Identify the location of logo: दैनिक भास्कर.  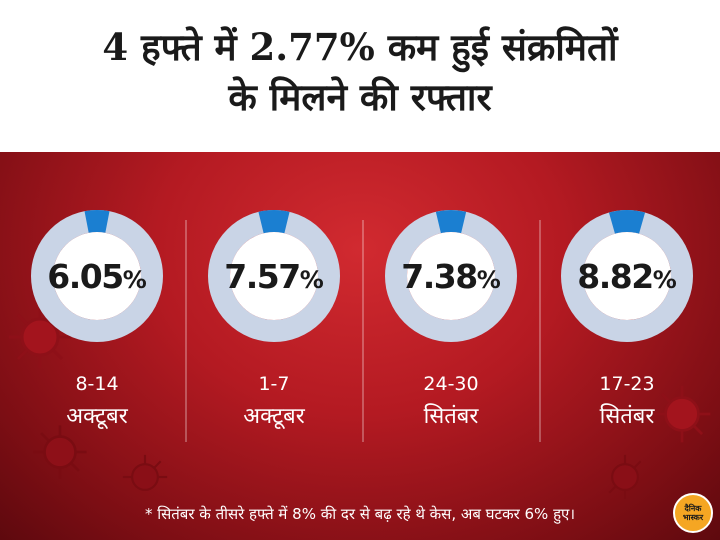
(693, 513).